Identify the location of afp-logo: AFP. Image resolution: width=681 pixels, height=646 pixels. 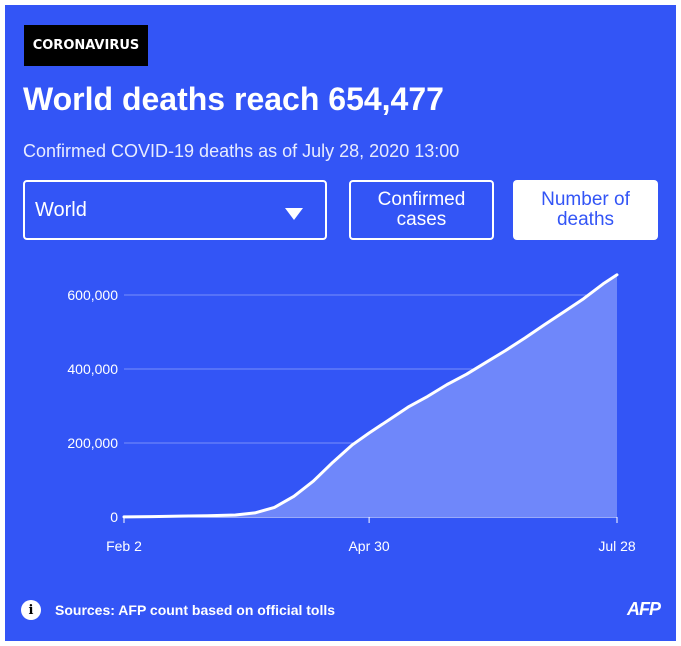
(644, 609).